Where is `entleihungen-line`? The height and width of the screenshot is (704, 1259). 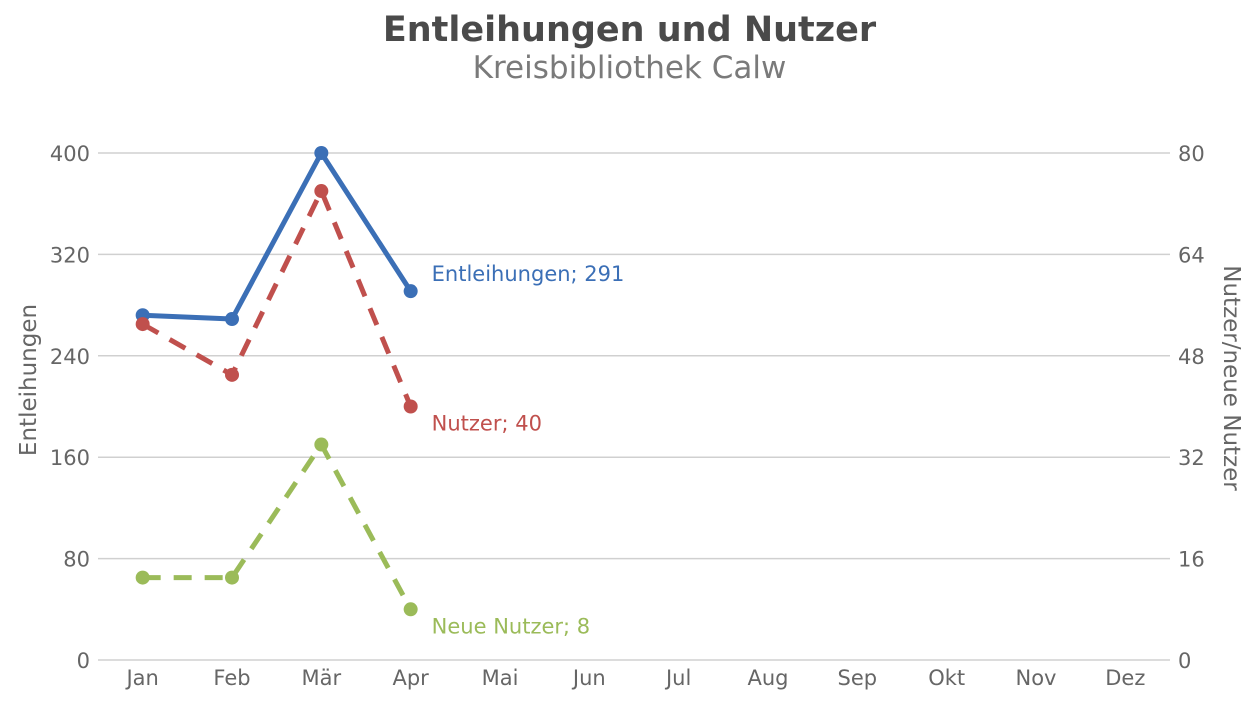 entleihungen-line is located at coordinates (277, 236).